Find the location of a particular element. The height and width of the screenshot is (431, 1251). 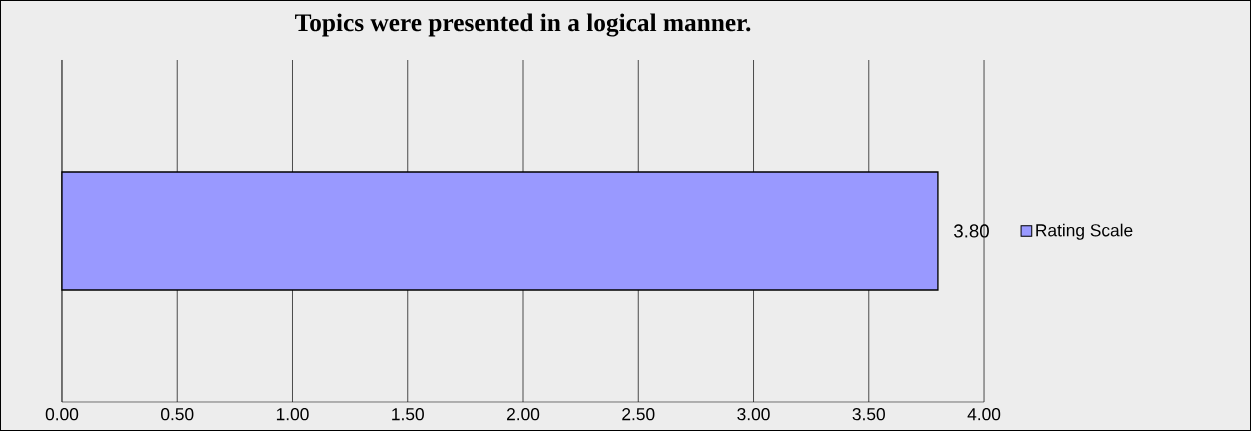

legend-label: Rating Scale is located at coordinates (1084, 231).